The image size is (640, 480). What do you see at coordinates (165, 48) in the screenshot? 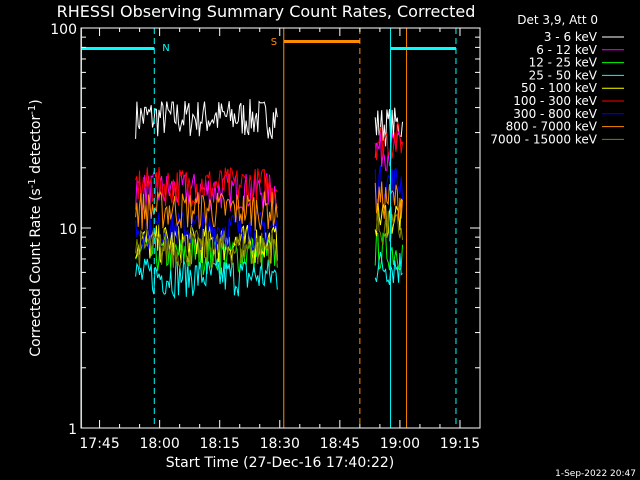
I see `night-annotation-label: N` at bounding box center [165, 48].